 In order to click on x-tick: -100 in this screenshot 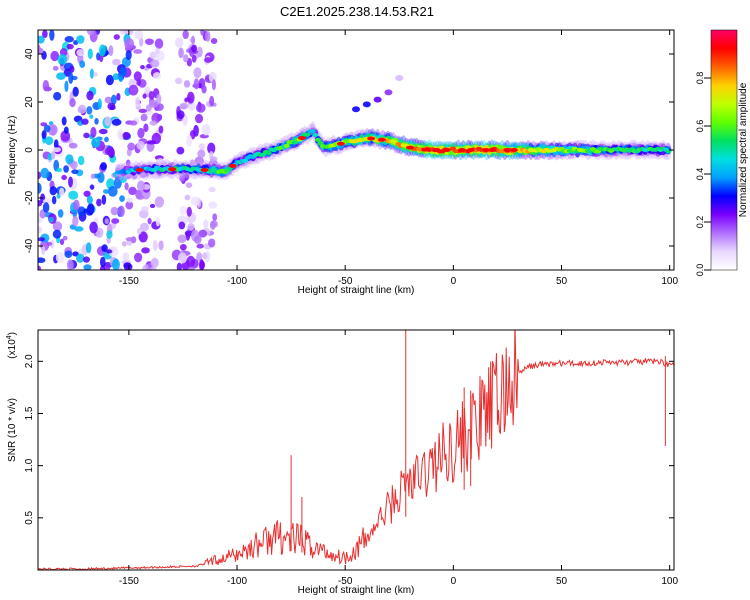, I will do `click(237, 158)`.